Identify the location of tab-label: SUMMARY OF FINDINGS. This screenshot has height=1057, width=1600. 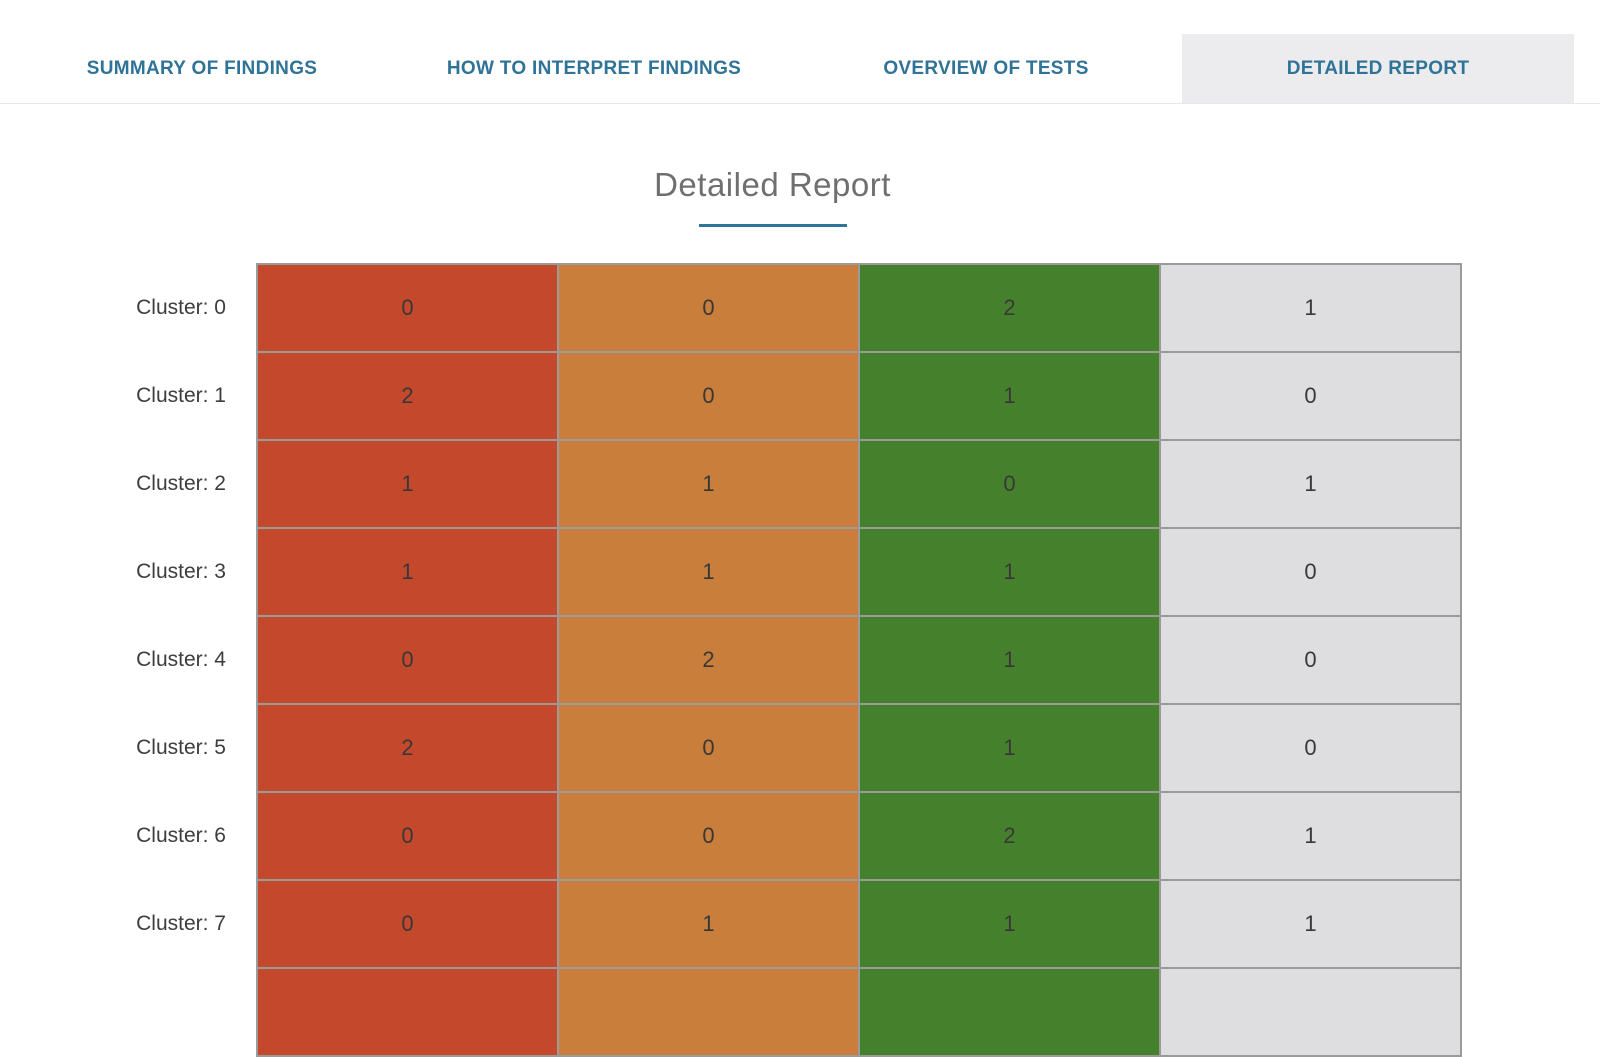
(202, 68).